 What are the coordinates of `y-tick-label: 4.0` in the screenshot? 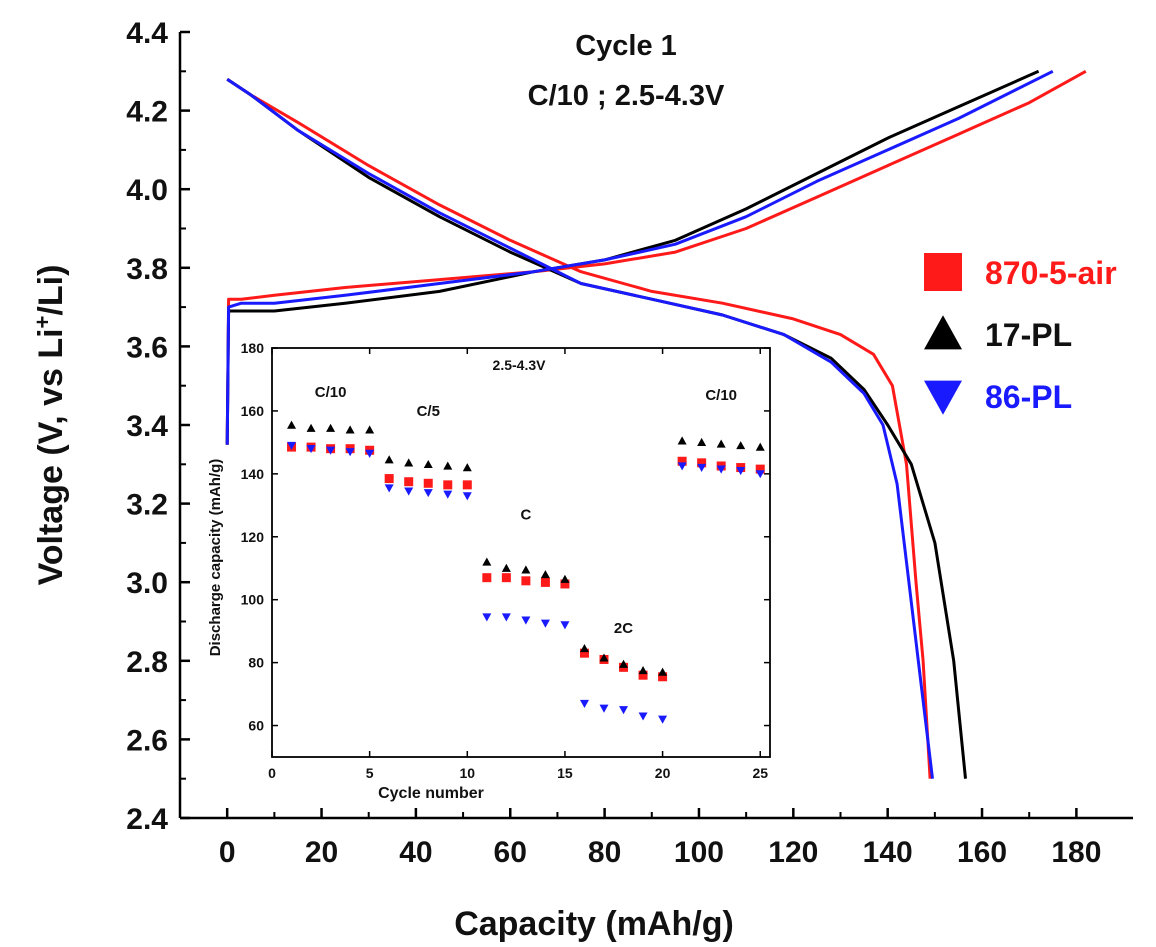 It's located at (147, 190).